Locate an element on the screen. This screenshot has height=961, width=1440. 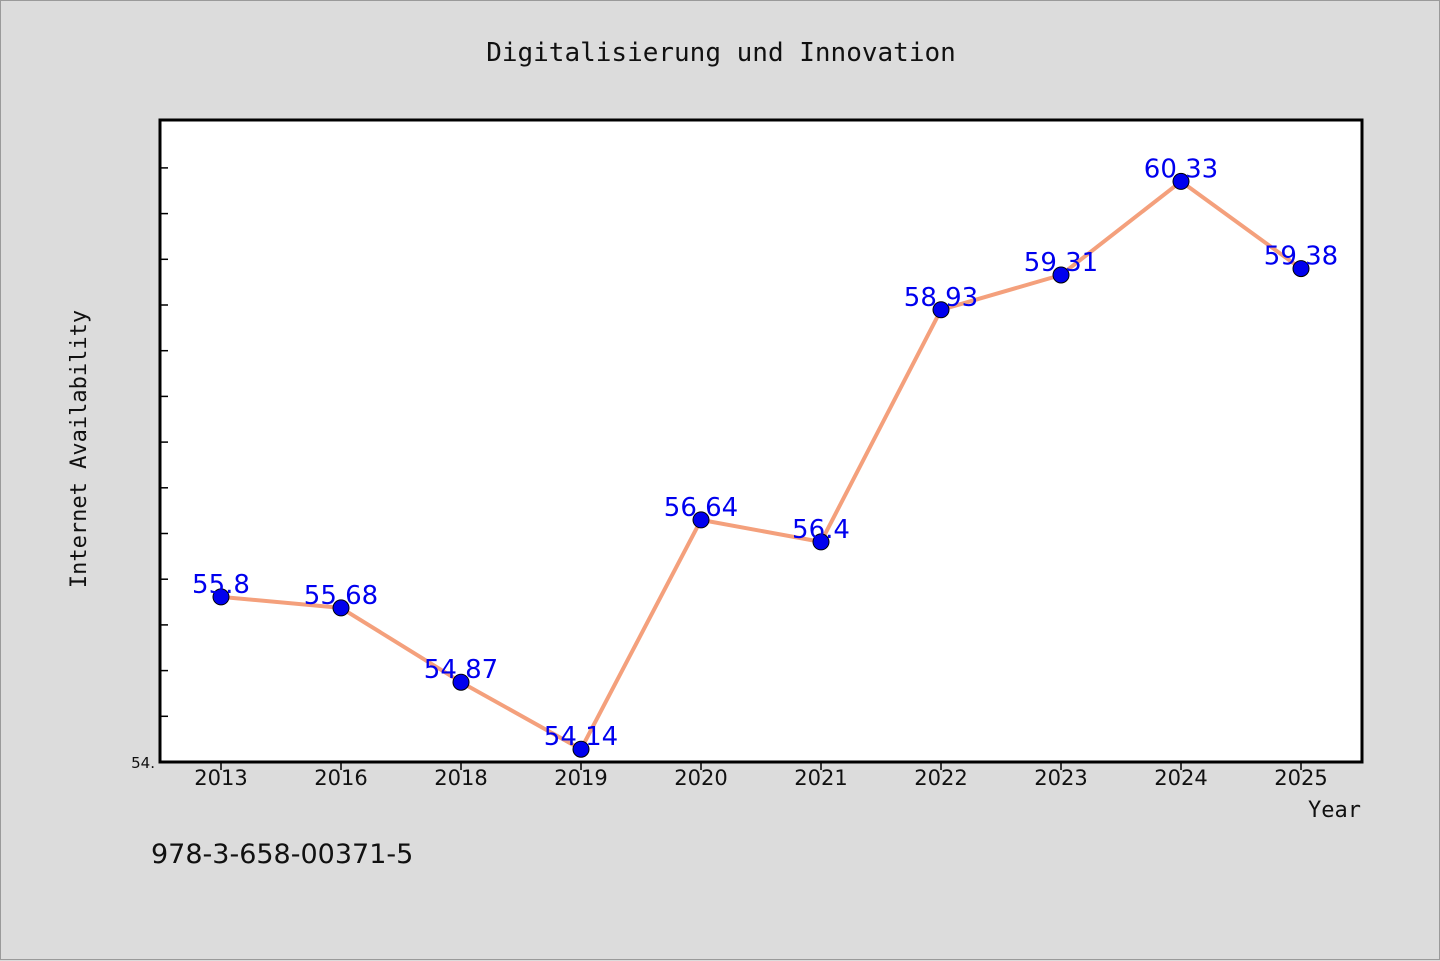
x-axis-tick-labels: 2013 2016 2018 2019 2020 2021 2022 2023 2024 2025 is located at coordinates (760, 778).